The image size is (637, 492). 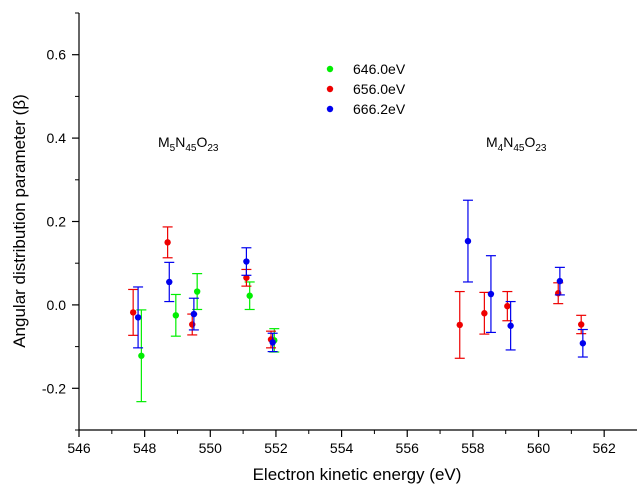 What do you see at coordinates (604, 448) in the screenshot?
I see `x-tick-label: 562` at bounding box center [604, 448].